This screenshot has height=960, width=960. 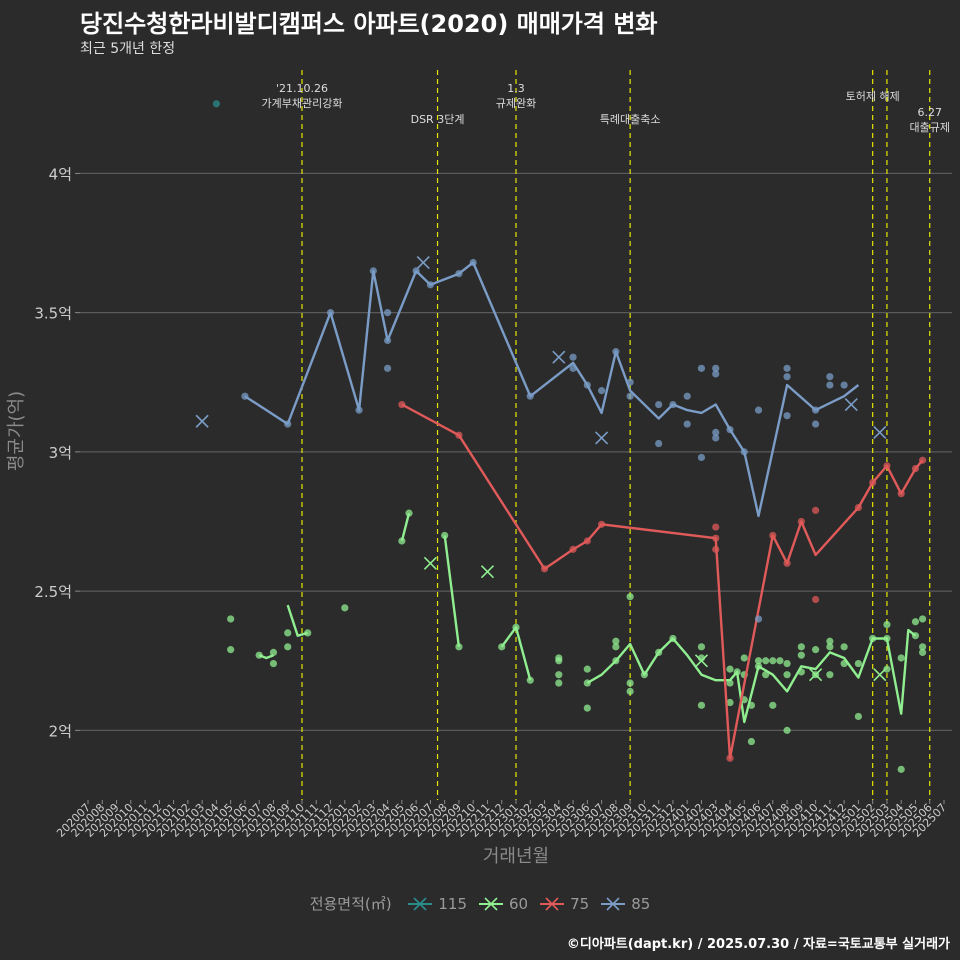 I want to click on event-label: 토허제 해제, so click(x=873, y=96).